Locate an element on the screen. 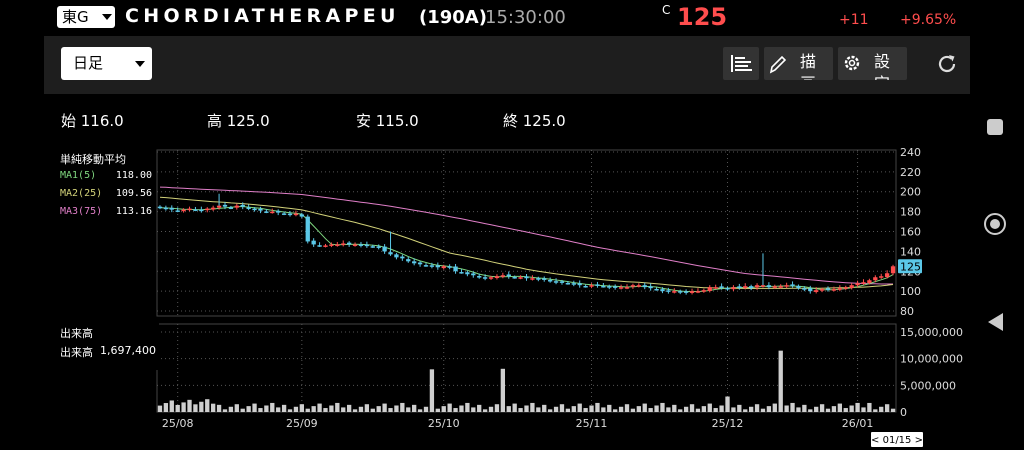 The width and height of the screenshot is (1024, 450). ma3-value: 113.16 is located at coordinates (133, 211).